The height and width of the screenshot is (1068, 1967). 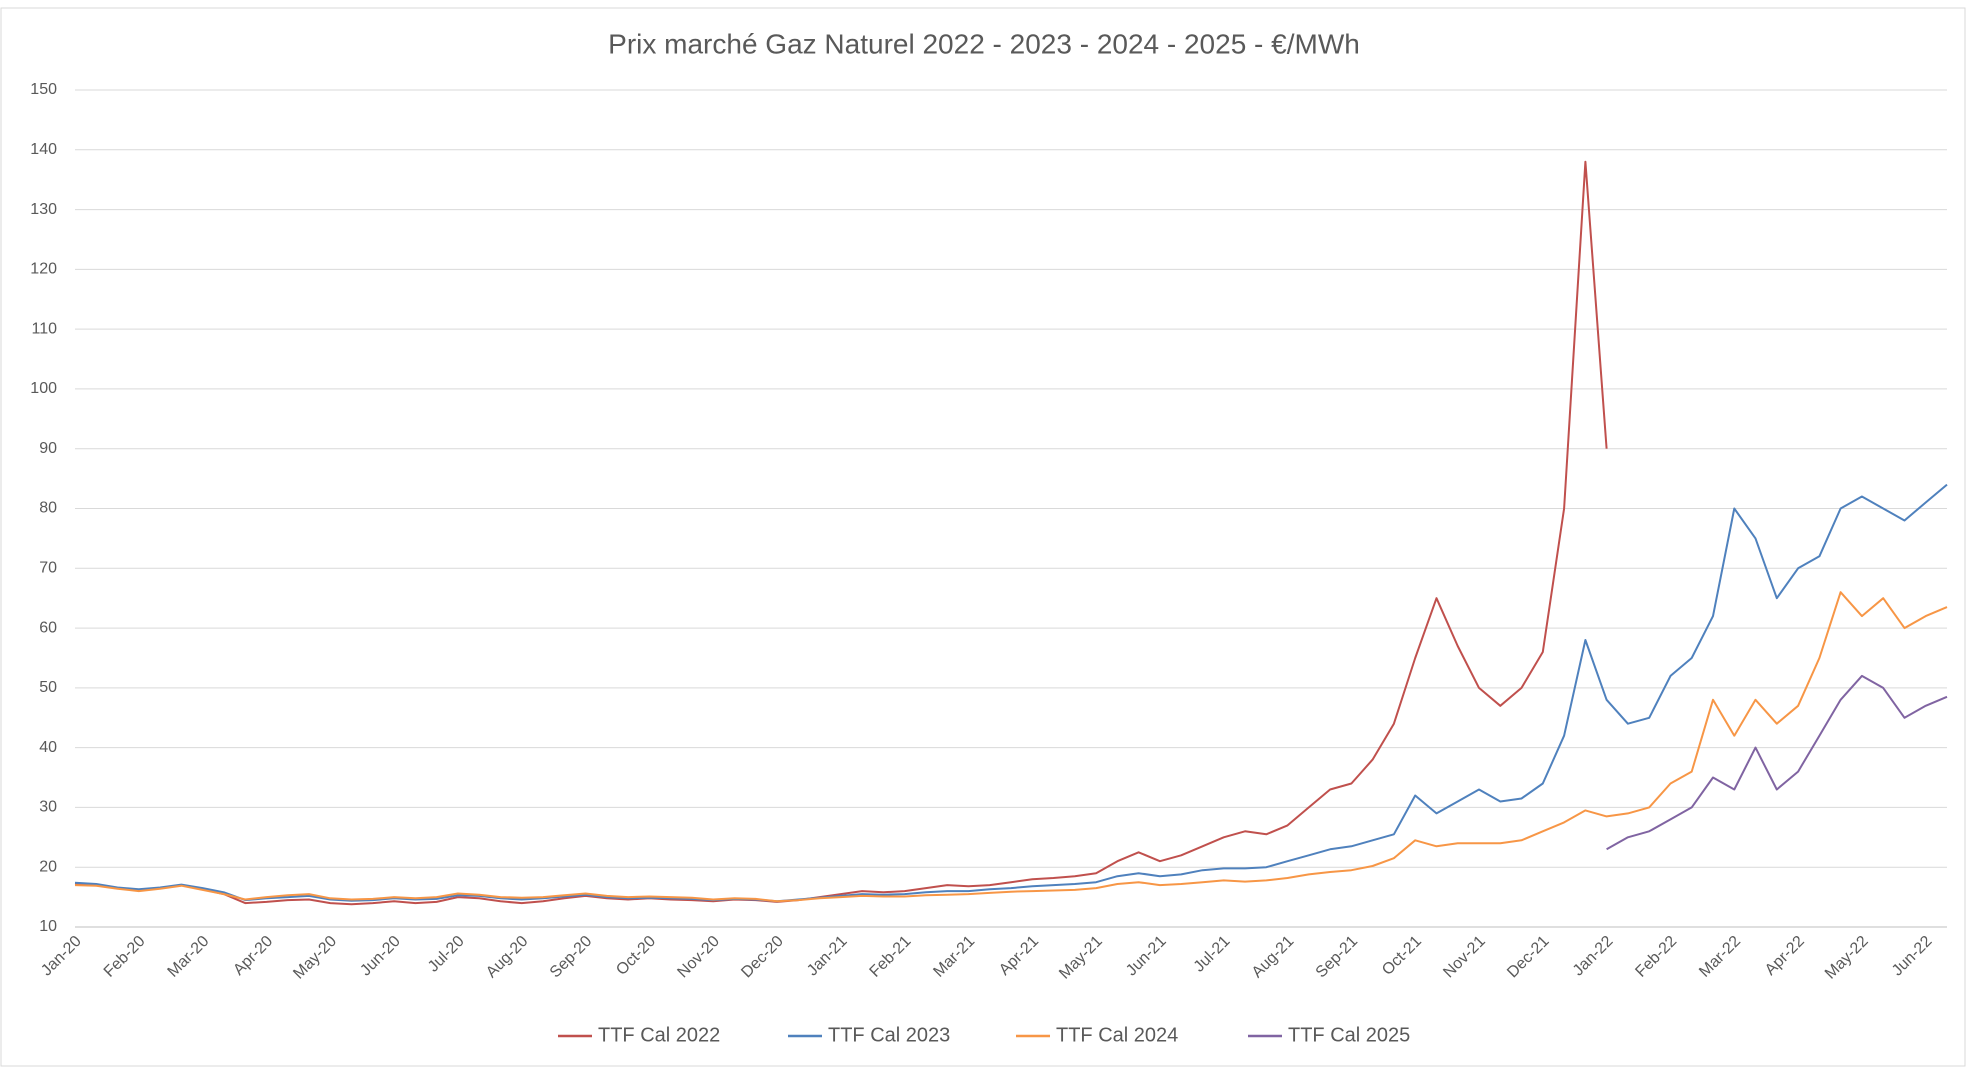 I want to click on legend-label: TTF Cal 2024, so click(x=1117, y=1035).